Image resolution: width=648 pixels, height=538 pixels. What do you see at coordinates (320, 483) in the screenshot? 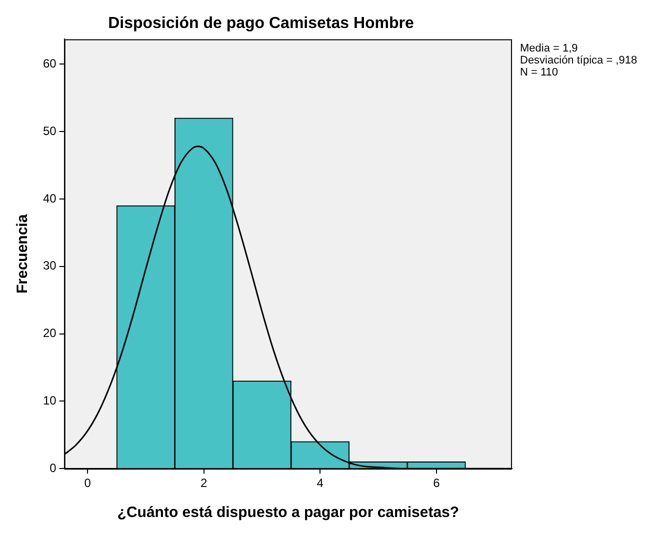
I see `x-tick-label: 4` at bounding box center [320, 483].